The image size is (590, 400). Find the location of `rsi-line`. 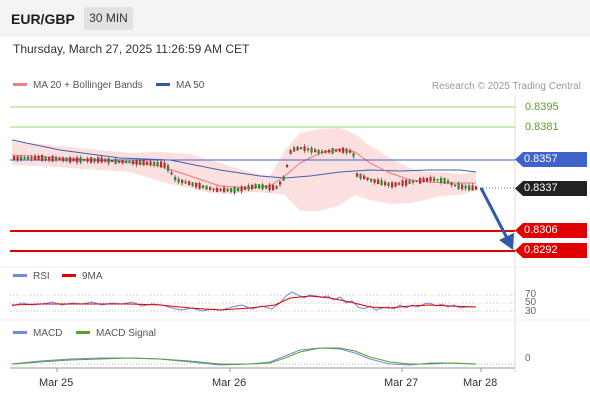

rsi-line is located at coordinates (243, 301).